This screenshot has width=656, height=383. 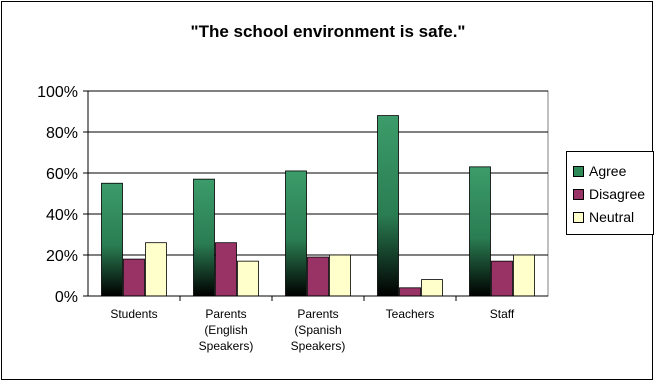 I want to click on y-tick-label: 0%, so click(x=66, y=297).